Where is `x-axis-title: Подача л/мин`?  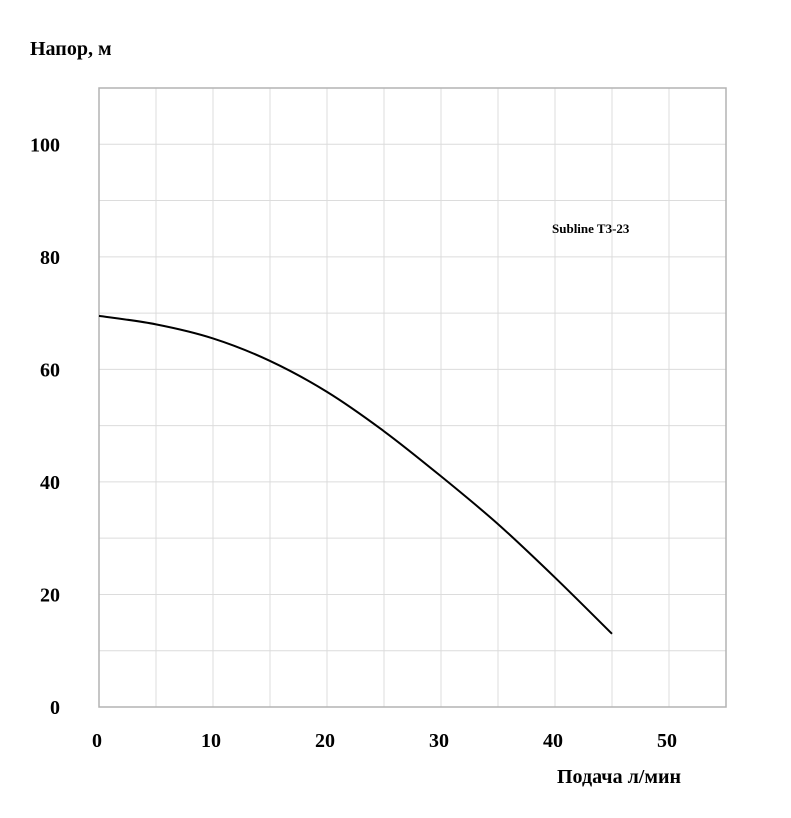 x-axis-title: Подача л/мин is located at coordinates (619, 777).